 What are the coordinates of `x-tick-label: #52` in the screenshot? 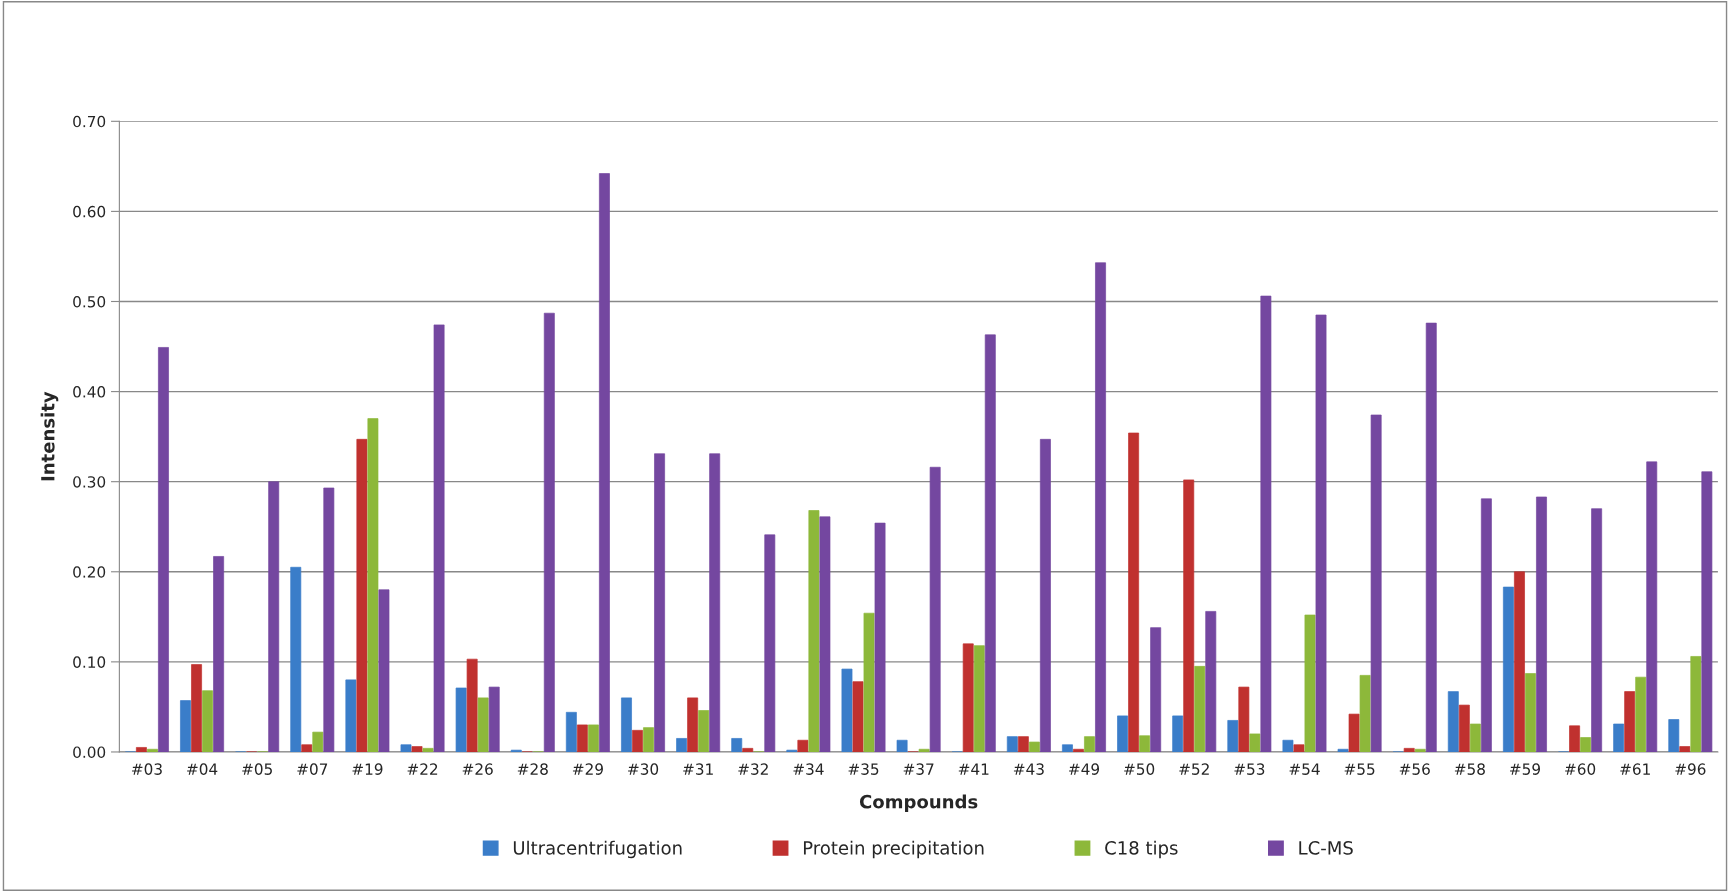 It's located at (1194, 769).